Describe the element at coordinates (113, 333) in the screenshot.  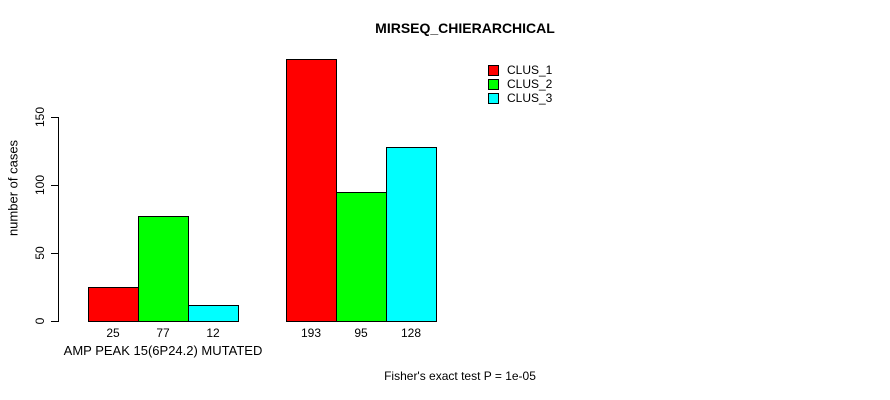
I see `bar-value-clus_1-group1: 25` at that location.